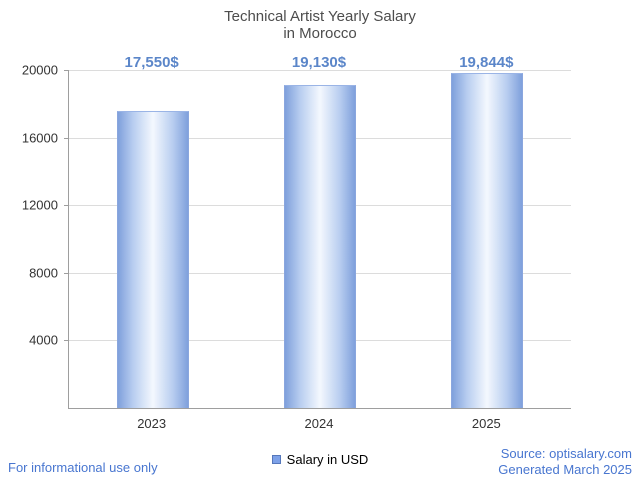  Describe the element at coordinates (39, 205) in the screenshot. I see `y-axis-label: 12000` at that location.